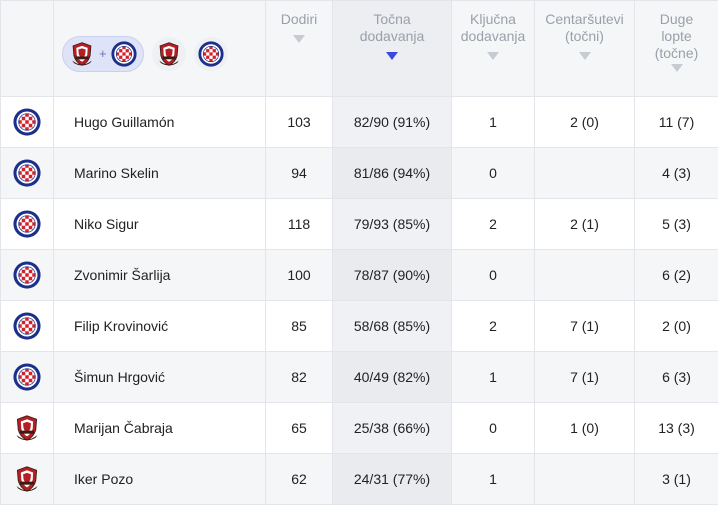 The height and width of the screenshot is (506, 718). I want to click on accurate-passes-value: 58/68 (85%), so click(392, 326).